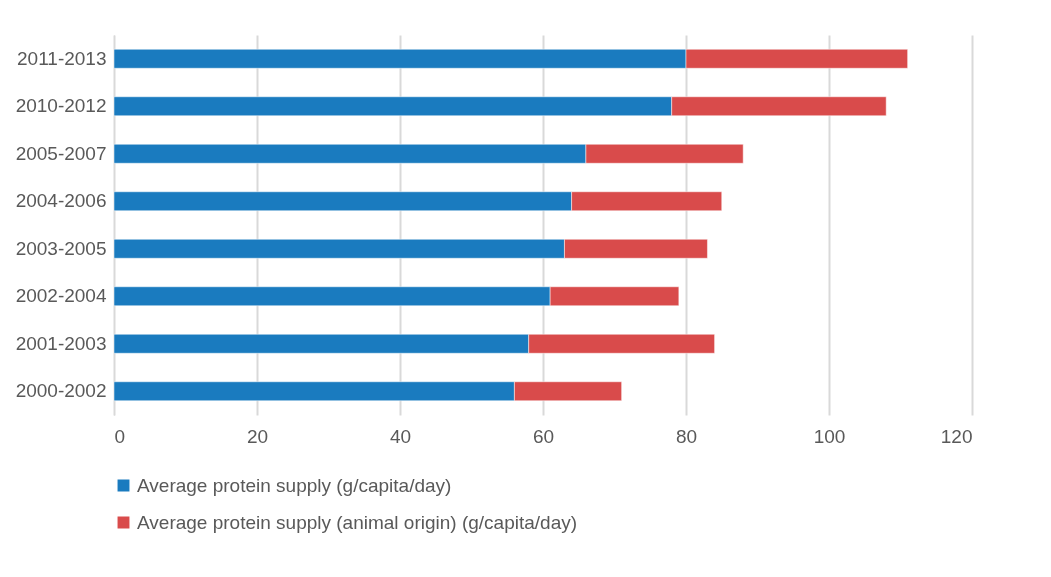 Image resolution: width=1051 pixels, height=577 pixels. I want to click on x-tick-label: 40, so click(400, 436).